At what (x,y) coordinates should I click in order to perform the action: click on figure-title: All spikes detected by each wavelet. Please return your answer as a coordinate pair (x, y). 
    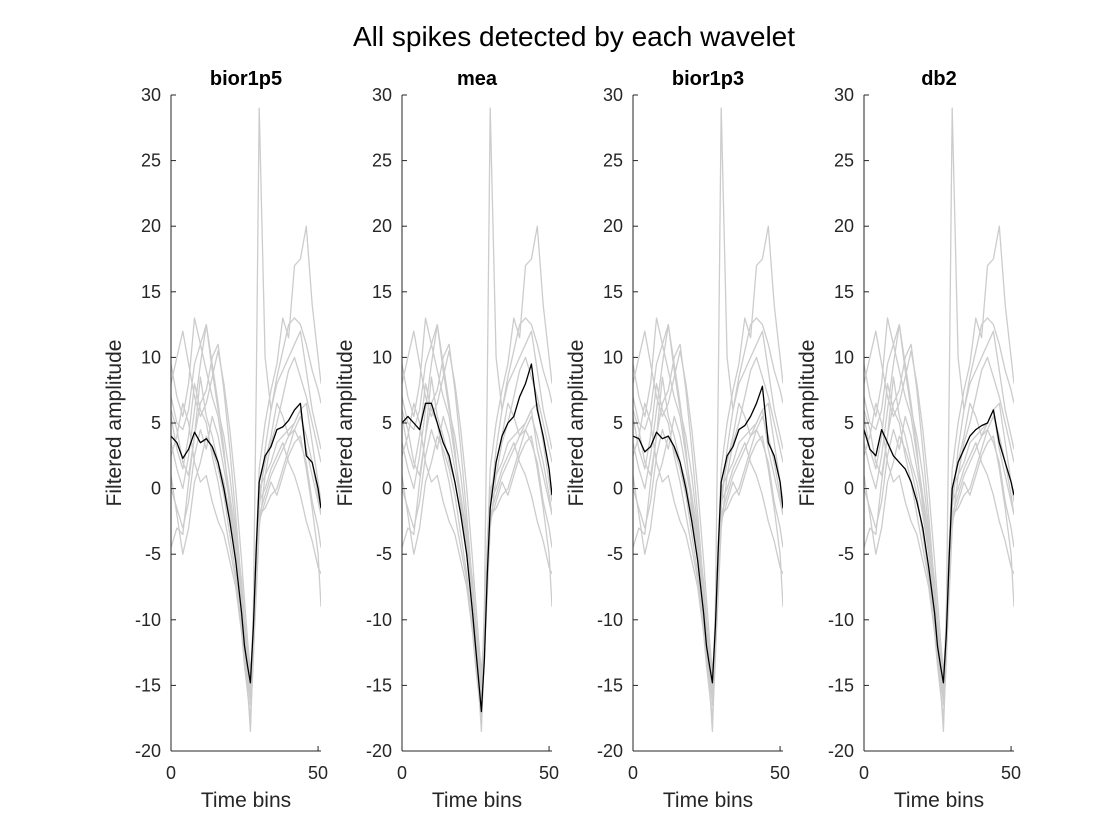
    Looking at the image, I should click on (574, 36).